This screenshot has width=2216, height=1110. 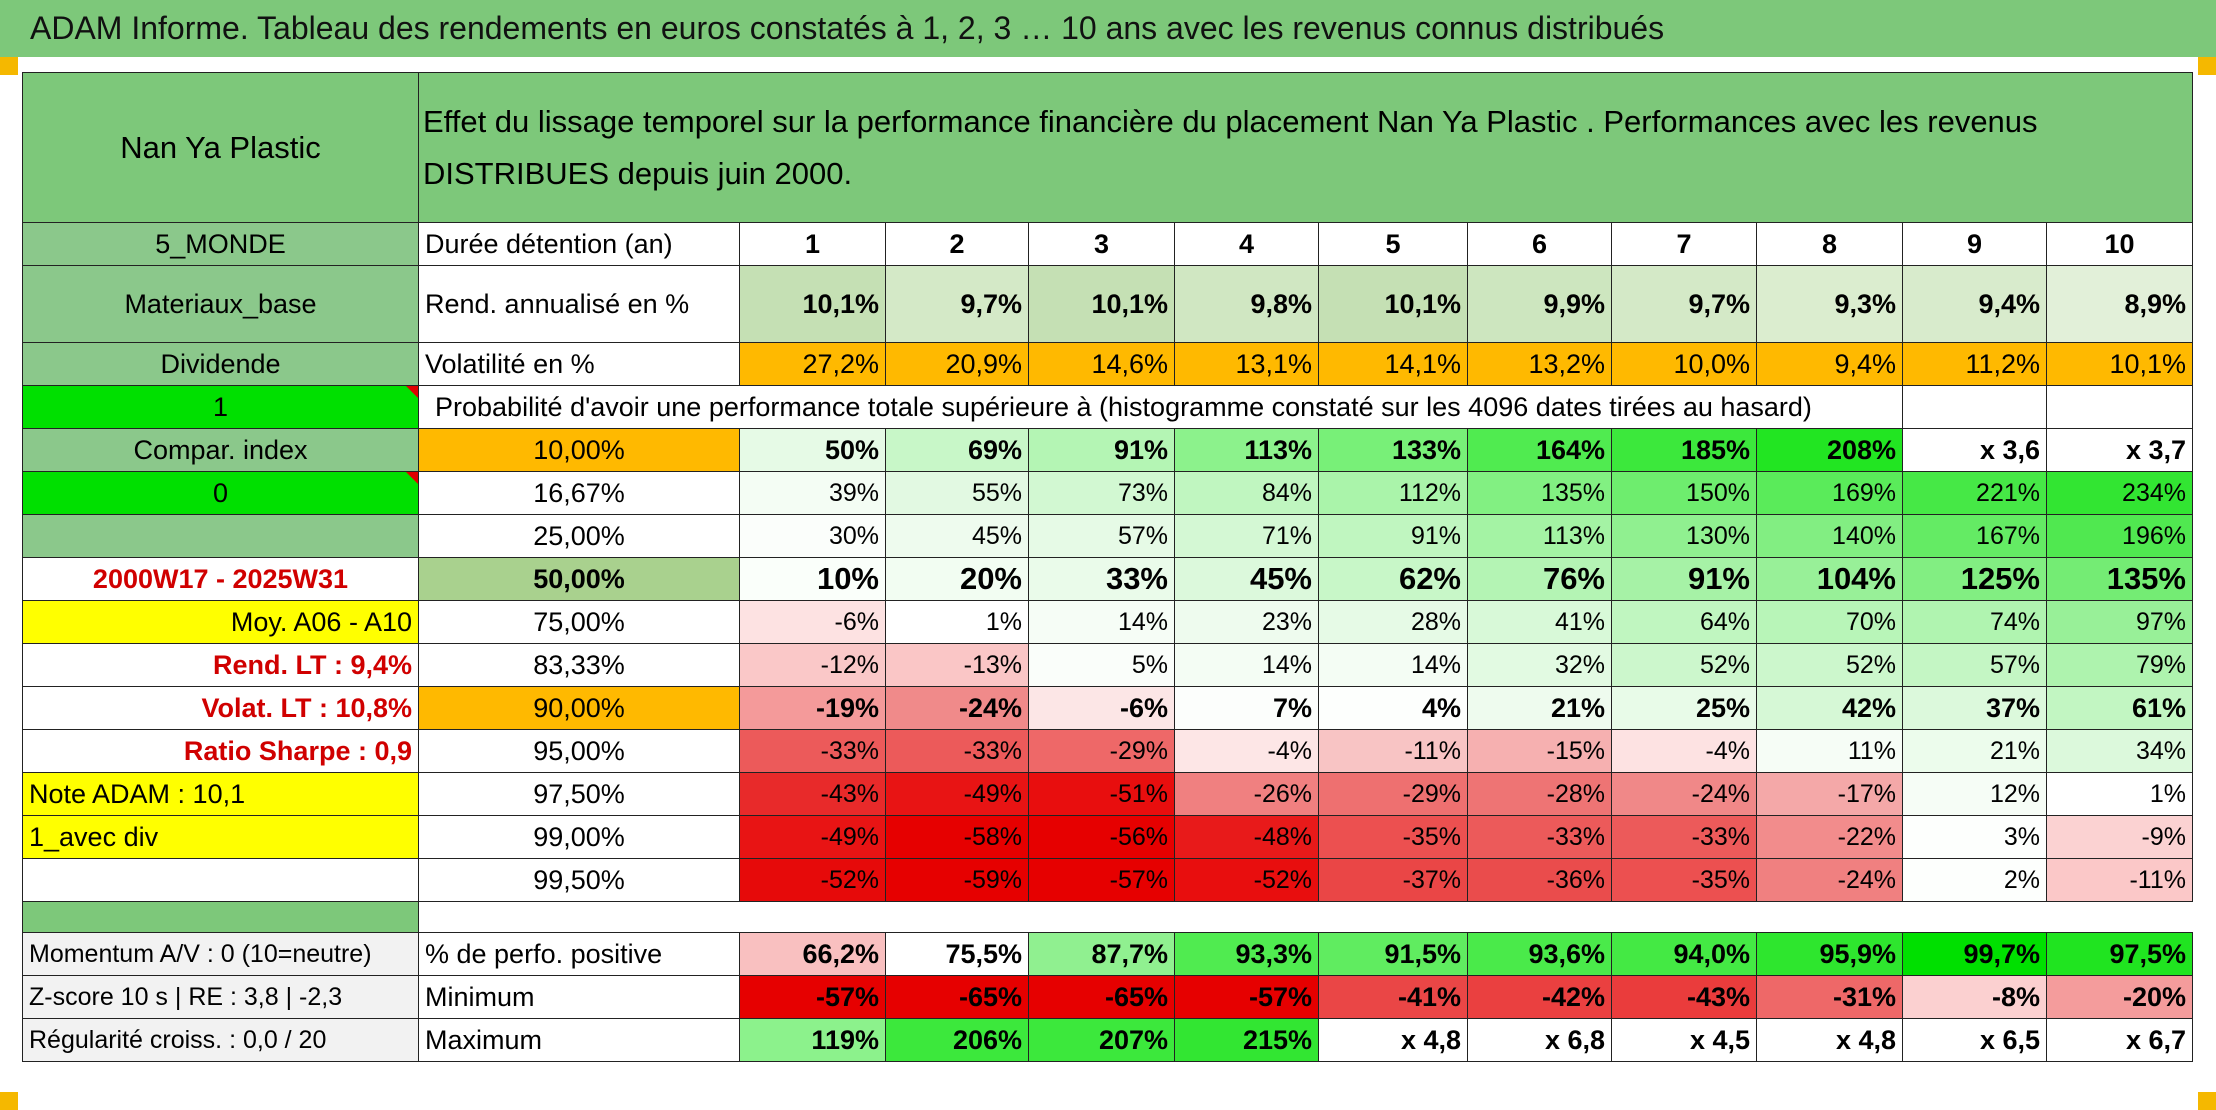 I want to click on performance-cell: 69%, so click(x=957, y=450).